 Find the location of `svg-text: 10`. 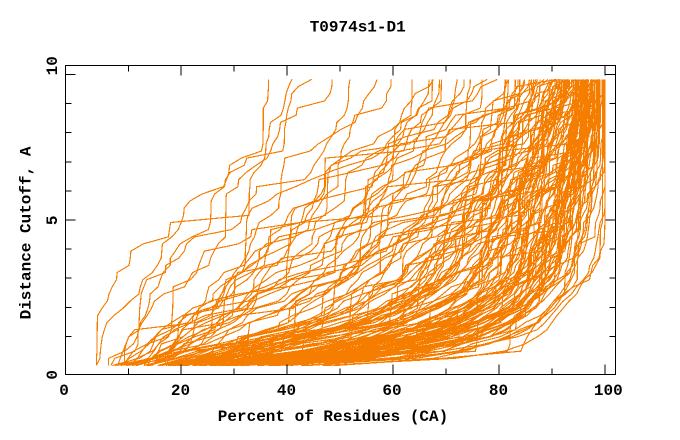

svg-text: 10 is located at coordinates (53, 65).